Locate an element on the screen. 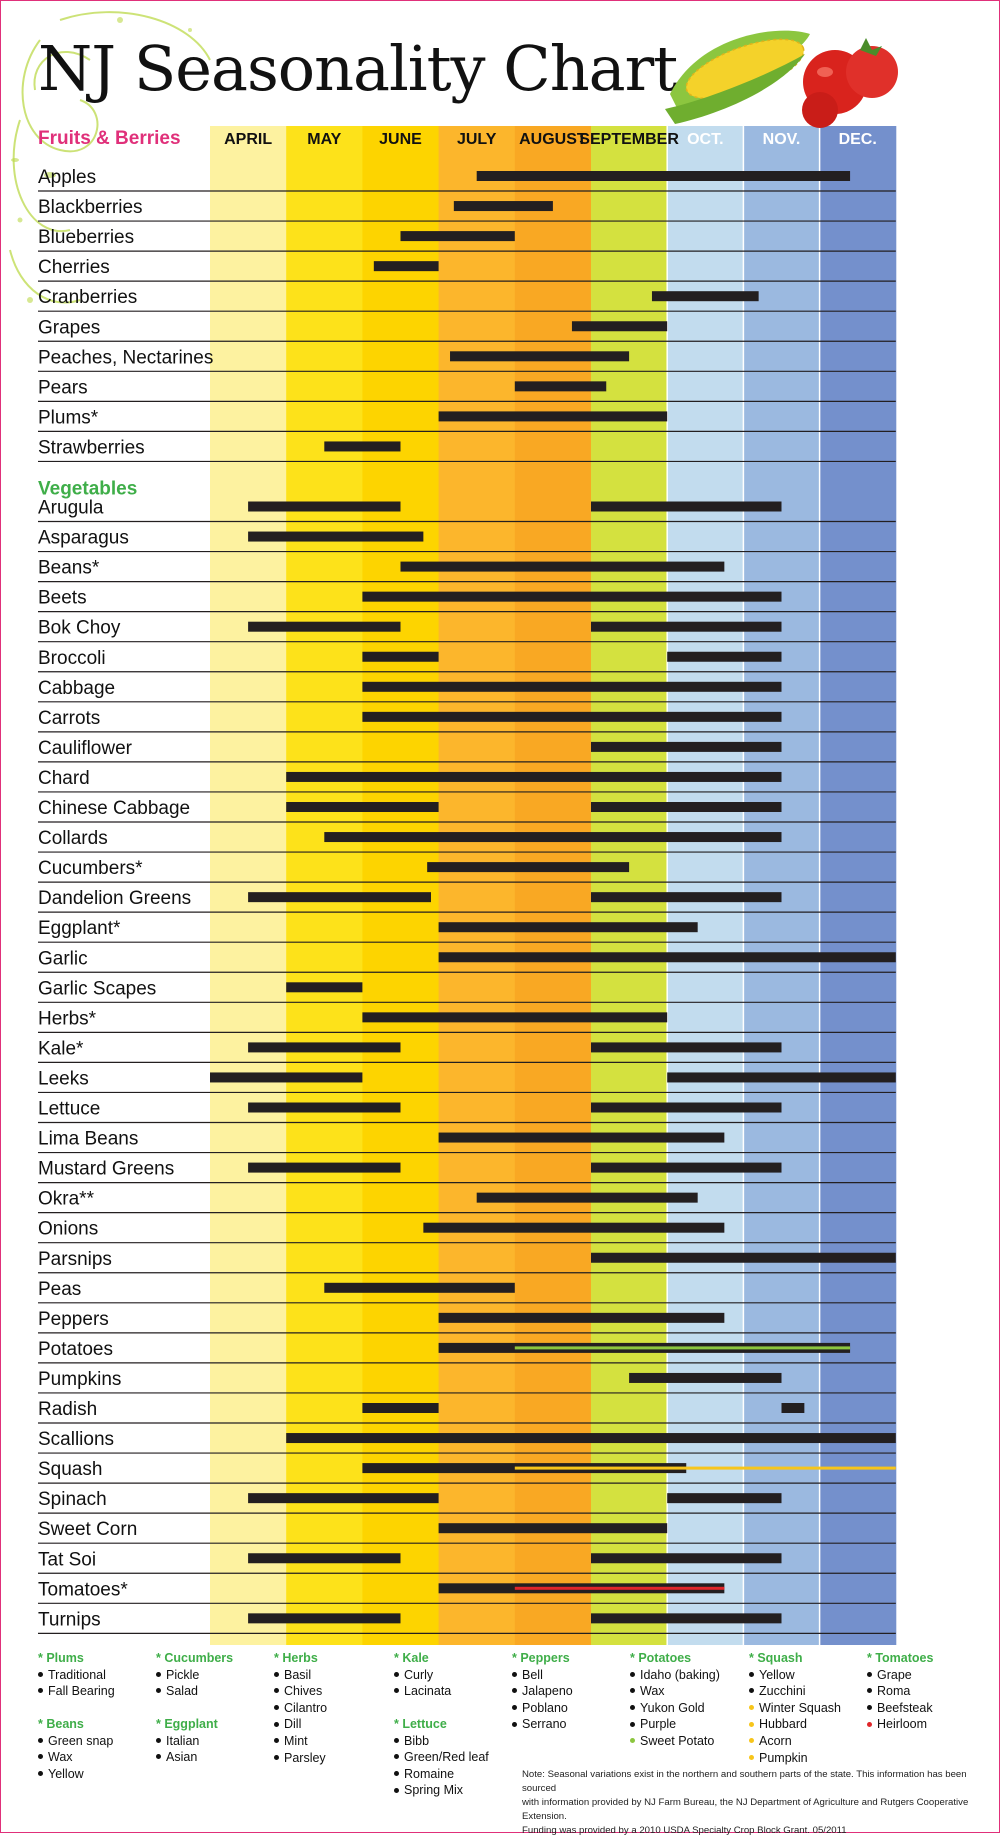 The height and width of the screenshot is (1838, 1000). note-item: Fall Bearing is located at coordinates (97, 1691).